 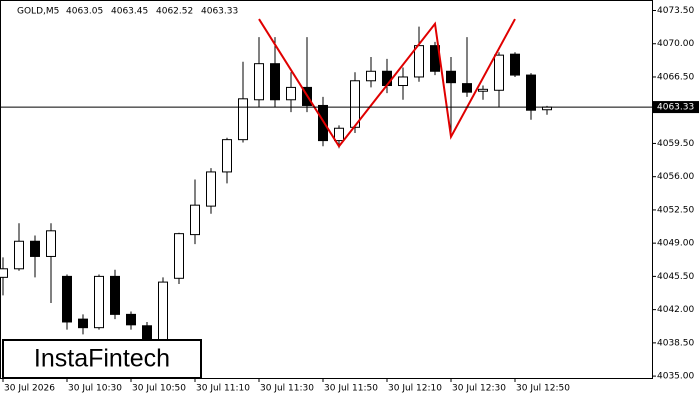 I want to click on y-tick-label: 4059.50, so click(x=675, y=144).